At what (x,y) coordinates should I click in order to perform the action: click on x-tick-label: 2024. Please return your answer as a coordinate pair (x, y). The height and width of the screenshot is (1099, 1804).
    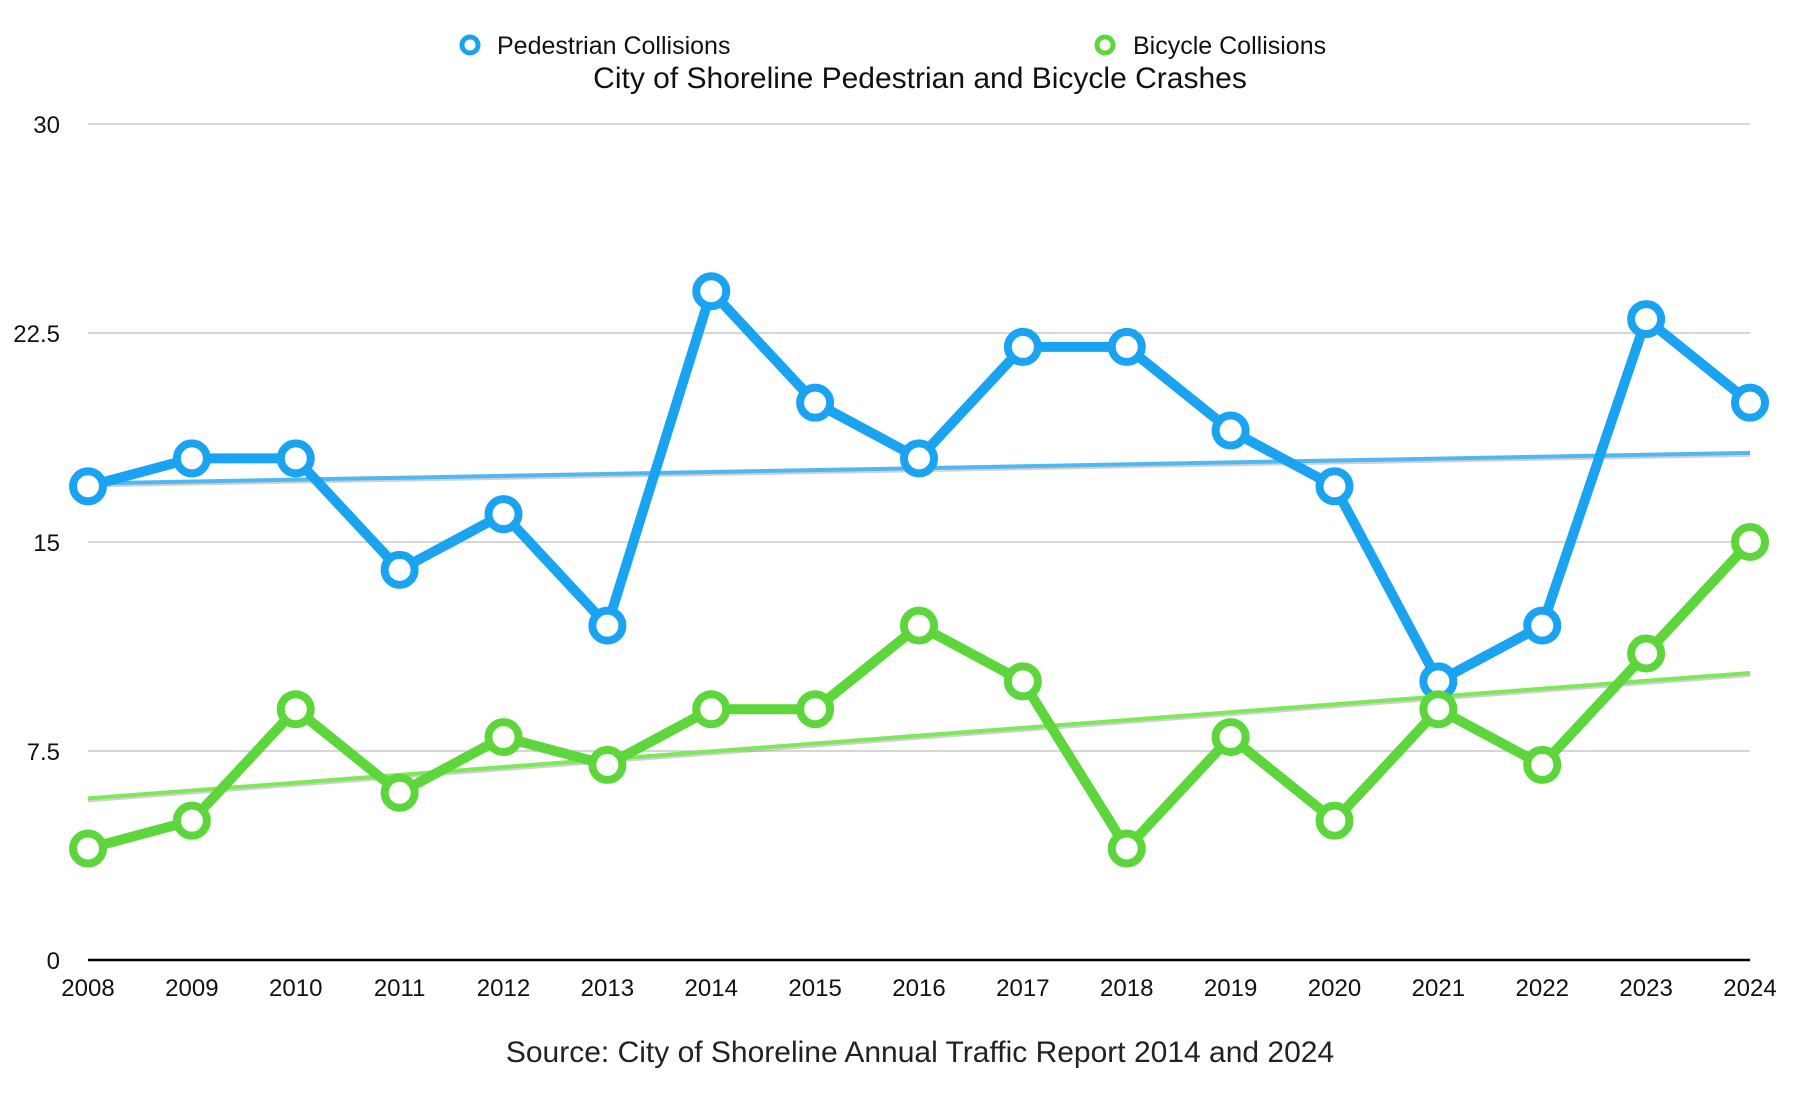
    Looking at the image, I should click on (1749, 988).